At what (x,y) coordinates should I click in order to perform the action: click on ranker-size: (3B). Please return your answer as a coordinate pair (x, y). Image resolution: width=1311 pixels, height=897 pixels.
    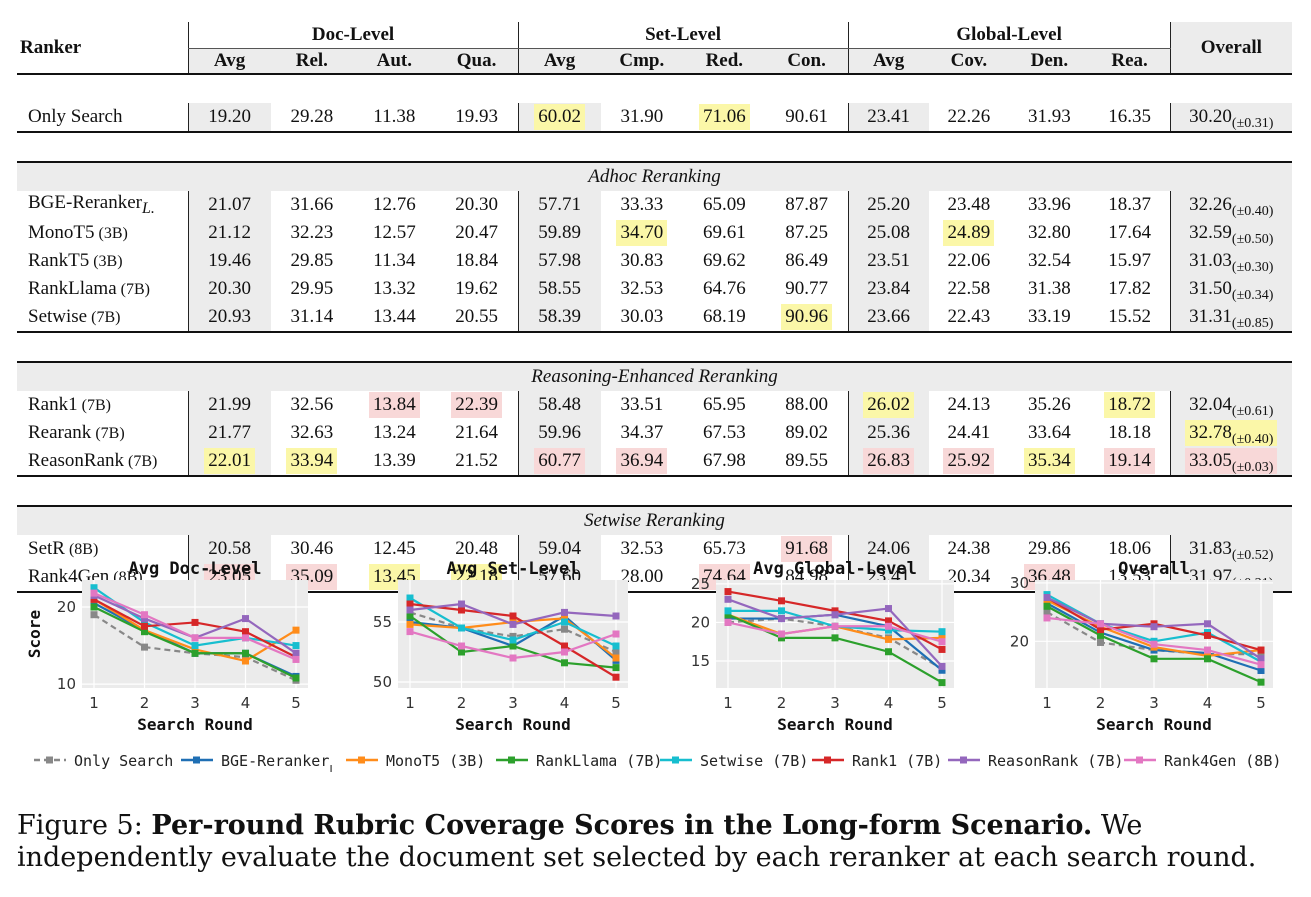
    Looking at the image, I should click on (111, 233).